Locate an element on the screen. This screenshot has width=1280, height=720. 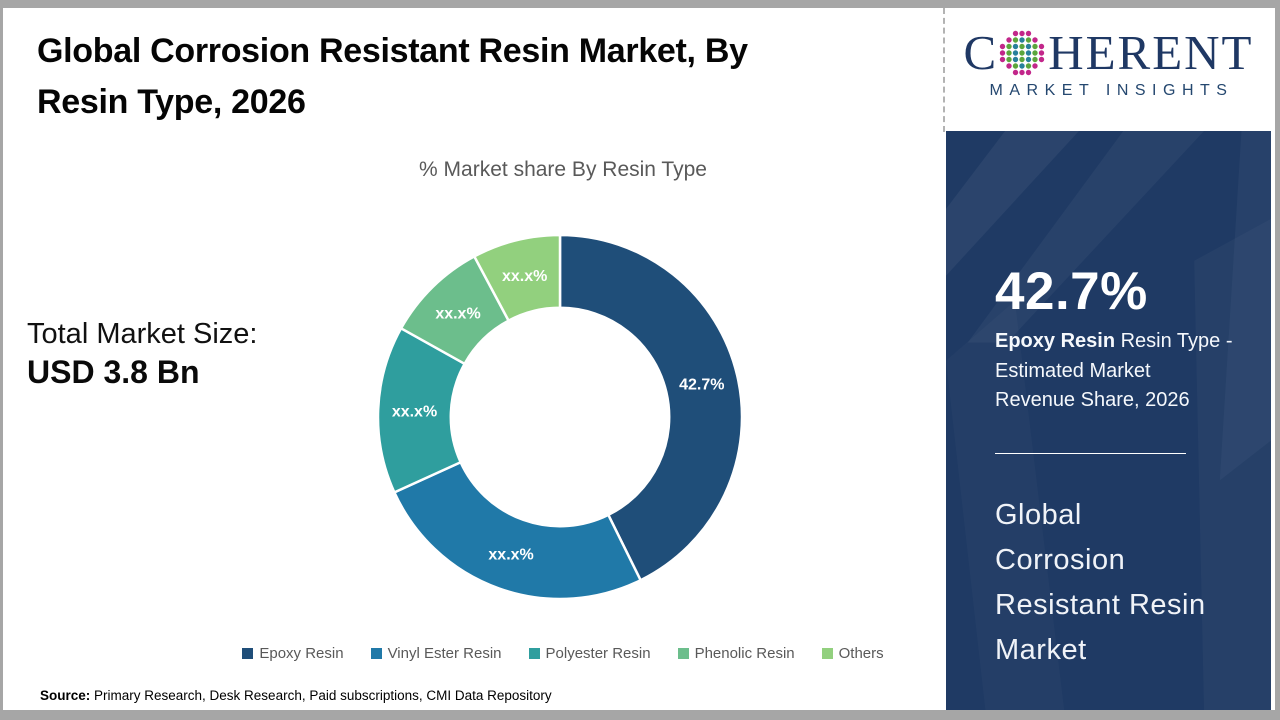
legend-item-others: Others is located at coordinates (852, 653).